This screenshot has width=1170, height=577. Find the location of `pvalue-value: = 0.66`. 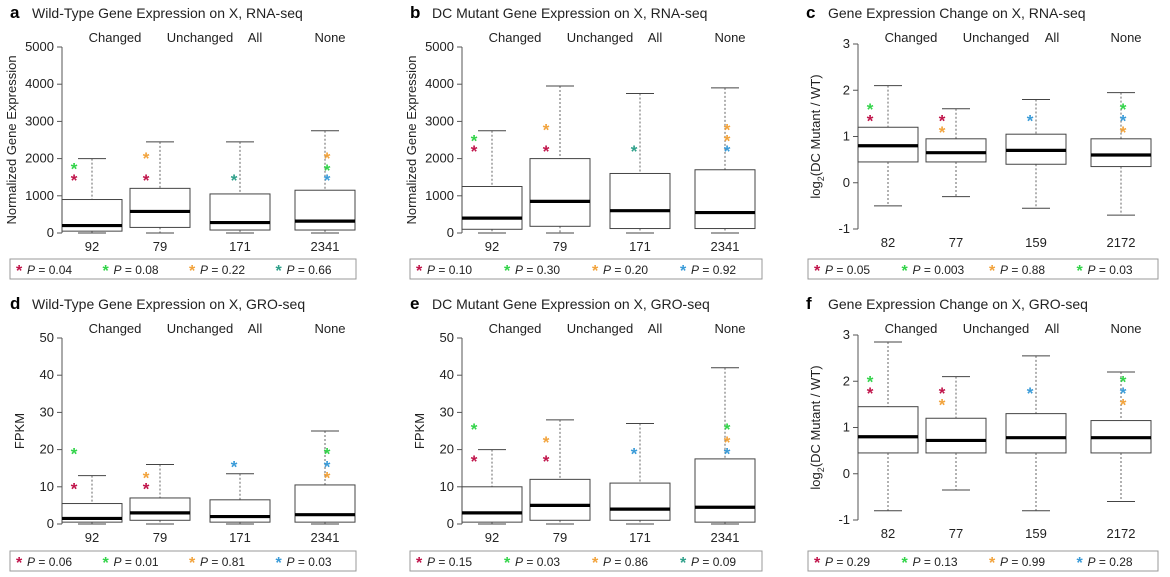

pvalue-value: = 0.66 is located at coordinates (313, 270).